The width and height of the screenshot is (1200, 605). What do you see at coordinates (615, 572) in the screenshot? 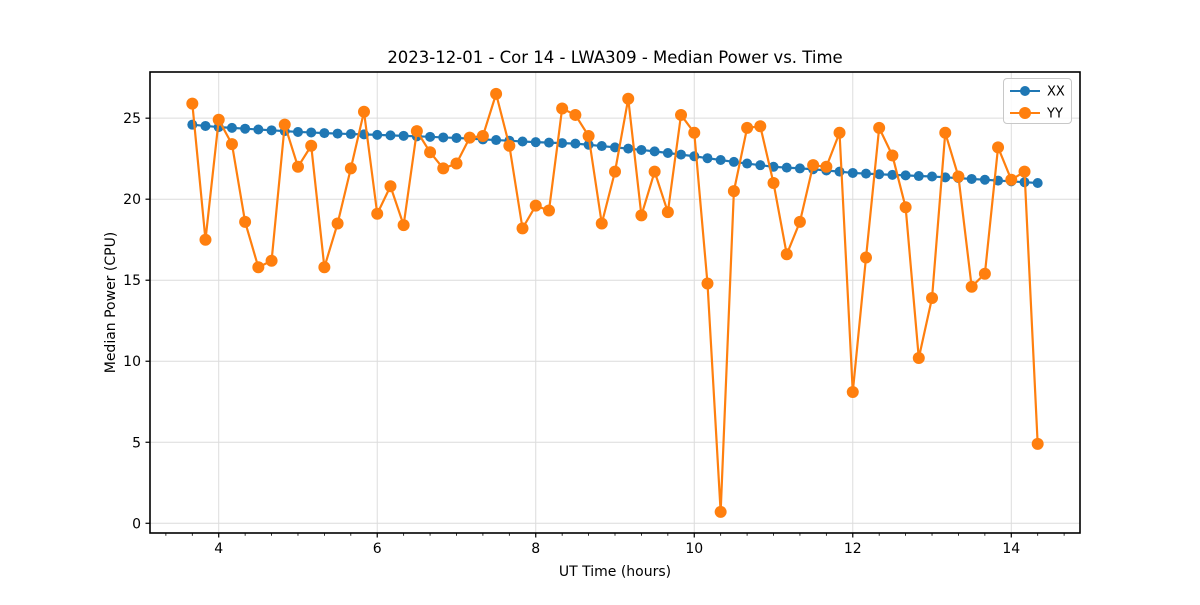
I see `x-axis-label: UT Time (hours)` at bounding box center [615, 572].